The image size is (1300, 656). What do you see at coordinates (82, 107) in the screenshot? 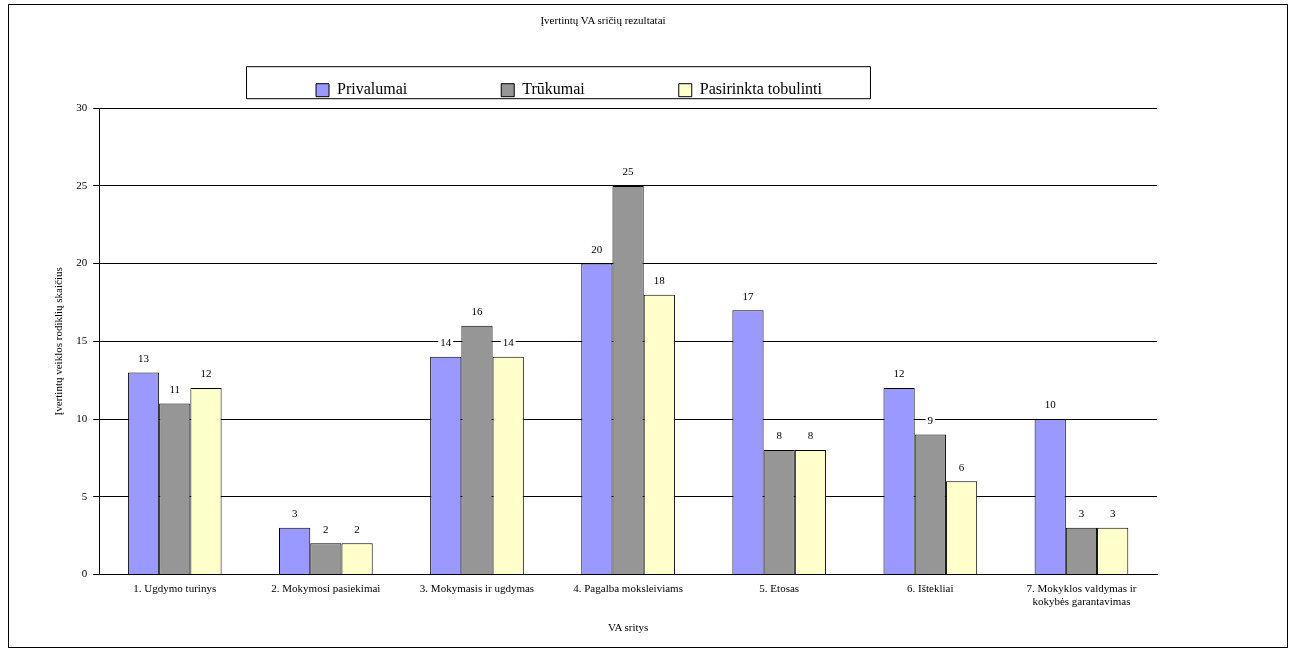
I see `y-tick-label: 30` at bounding box center [82, 107].